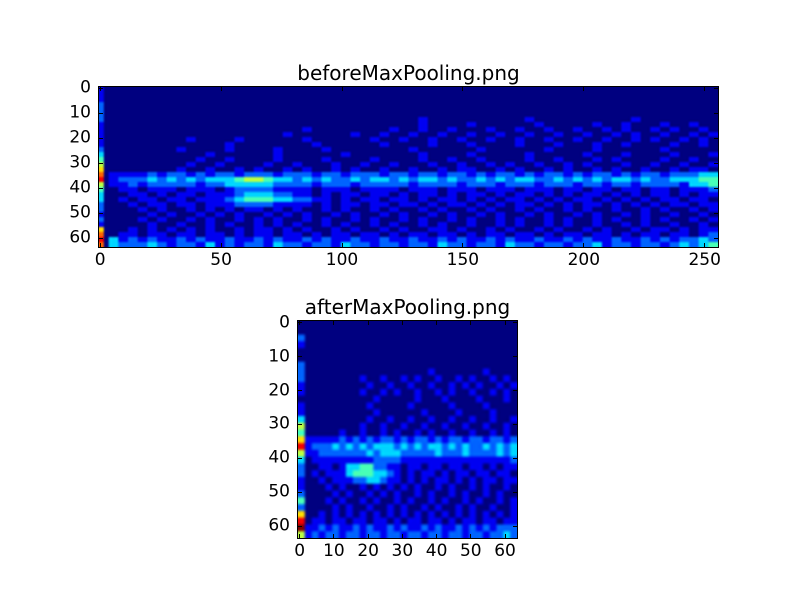 The width and height of the screenshot is (800, 600). I want to click on x-tick-label: 30, so click(402, 551).